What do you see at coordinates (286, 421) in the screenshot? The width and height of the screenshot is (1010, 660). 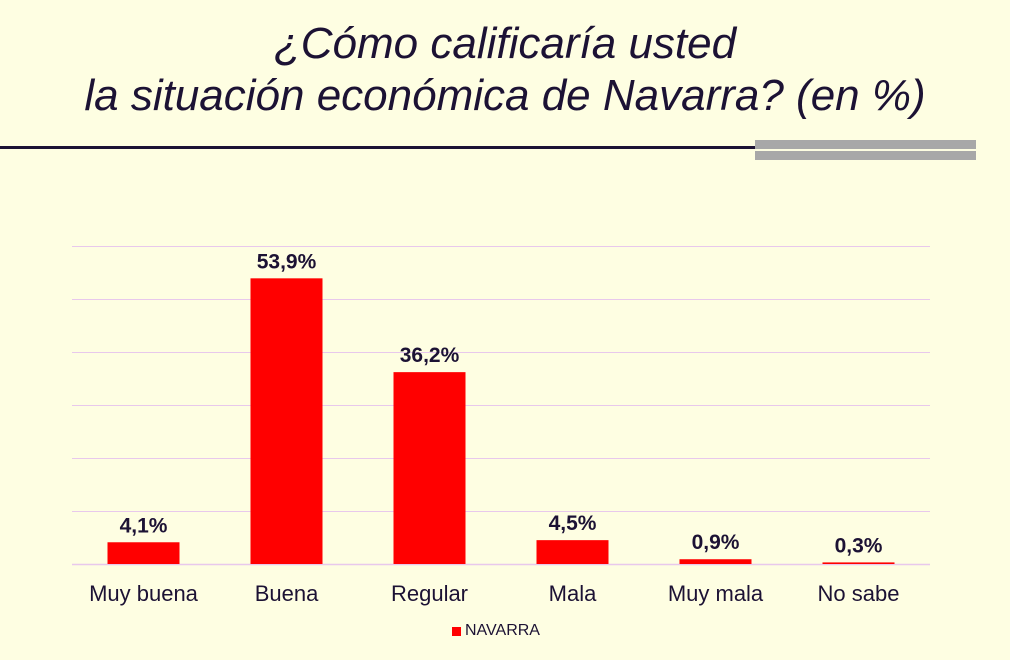 I see `bar-buena` at bounding box center [286, 421].